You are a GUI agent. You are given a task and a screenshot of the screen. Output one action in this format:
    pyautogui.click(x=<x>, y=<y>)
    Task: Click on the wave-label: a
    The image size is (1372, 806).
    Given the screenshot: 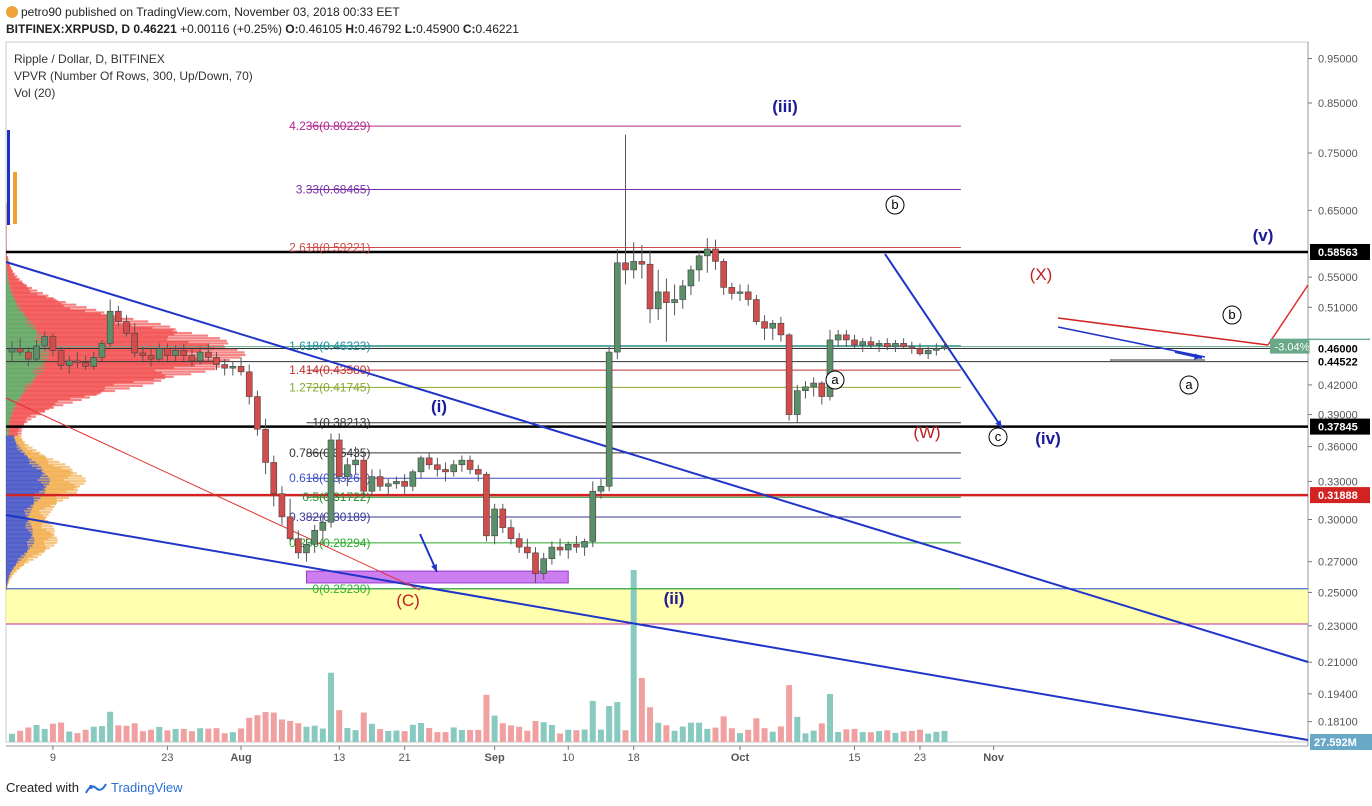 What is the action you would take?
    pyautogui.click(x=835, y=379)
    